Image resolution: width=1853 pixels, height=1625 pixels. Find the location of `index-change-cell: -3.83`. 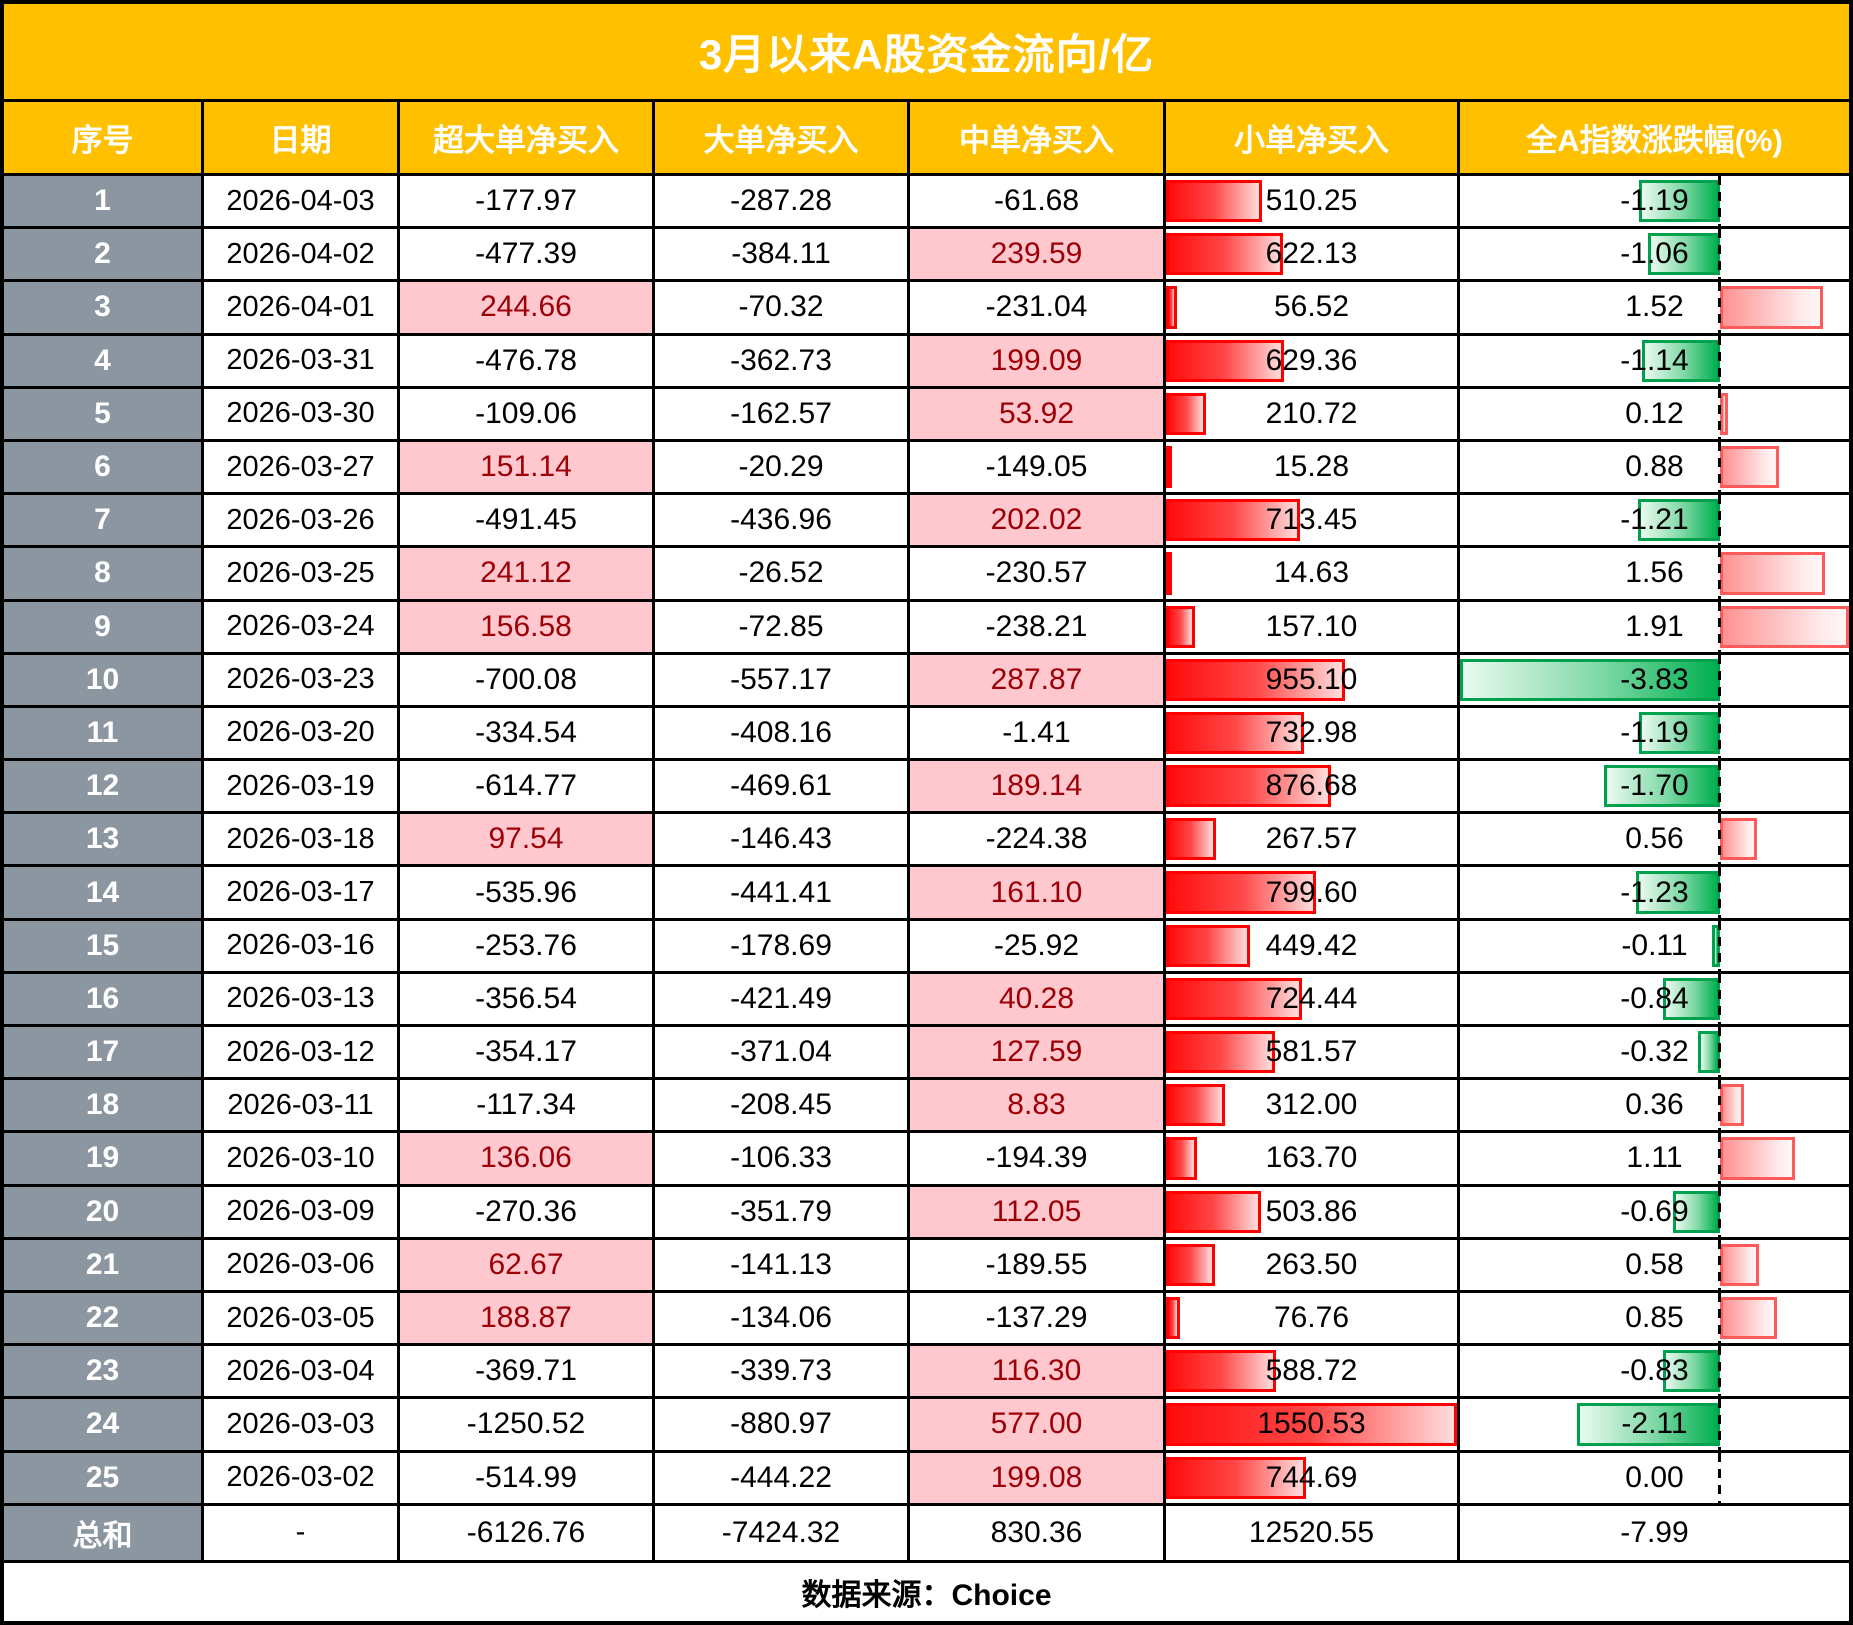

index-change-cell: -3.83 is located at coordinates (1654, 681).